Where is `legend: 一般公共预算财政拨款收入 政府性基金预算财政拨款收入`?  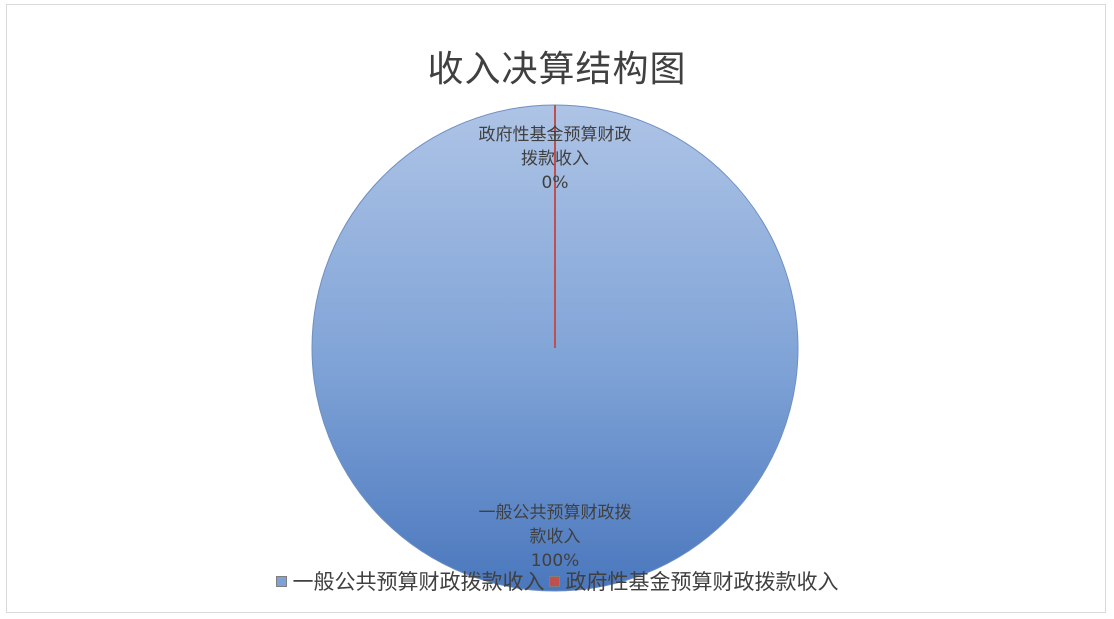
legend: 一般公共预算财政拨款收入 政府性基金预算财政拨款收入 is located at coordinates (557, 581).